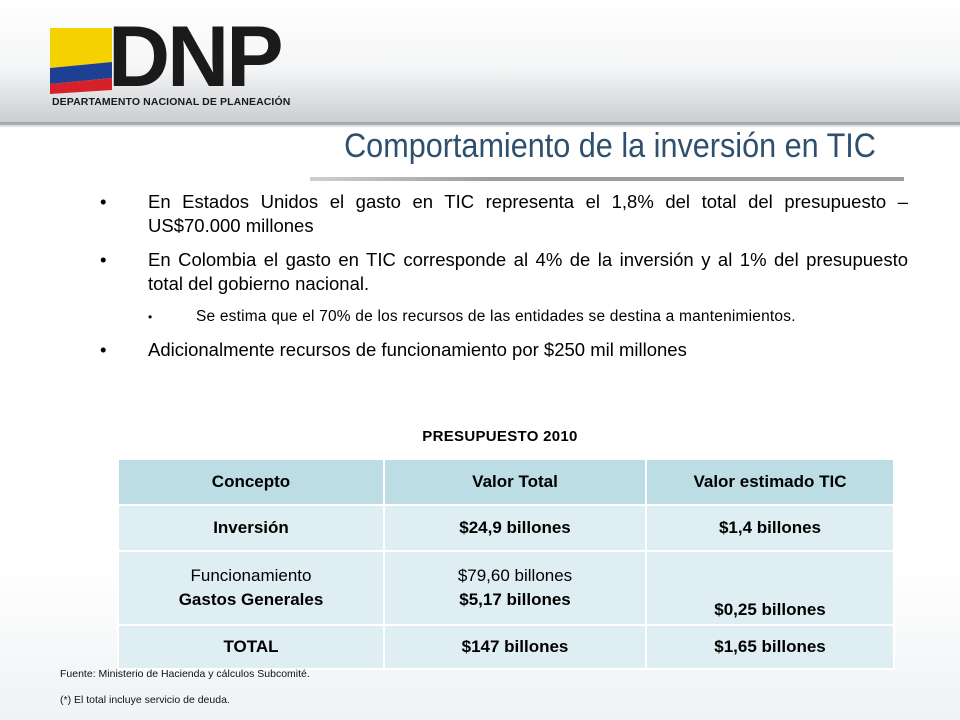 Image resolution: width=960 pixels, height=720 pixels. Describe the element at coordinates (515, 528) in the screenshot. I see `cell-valor-total: $24,9 billones` at that location.